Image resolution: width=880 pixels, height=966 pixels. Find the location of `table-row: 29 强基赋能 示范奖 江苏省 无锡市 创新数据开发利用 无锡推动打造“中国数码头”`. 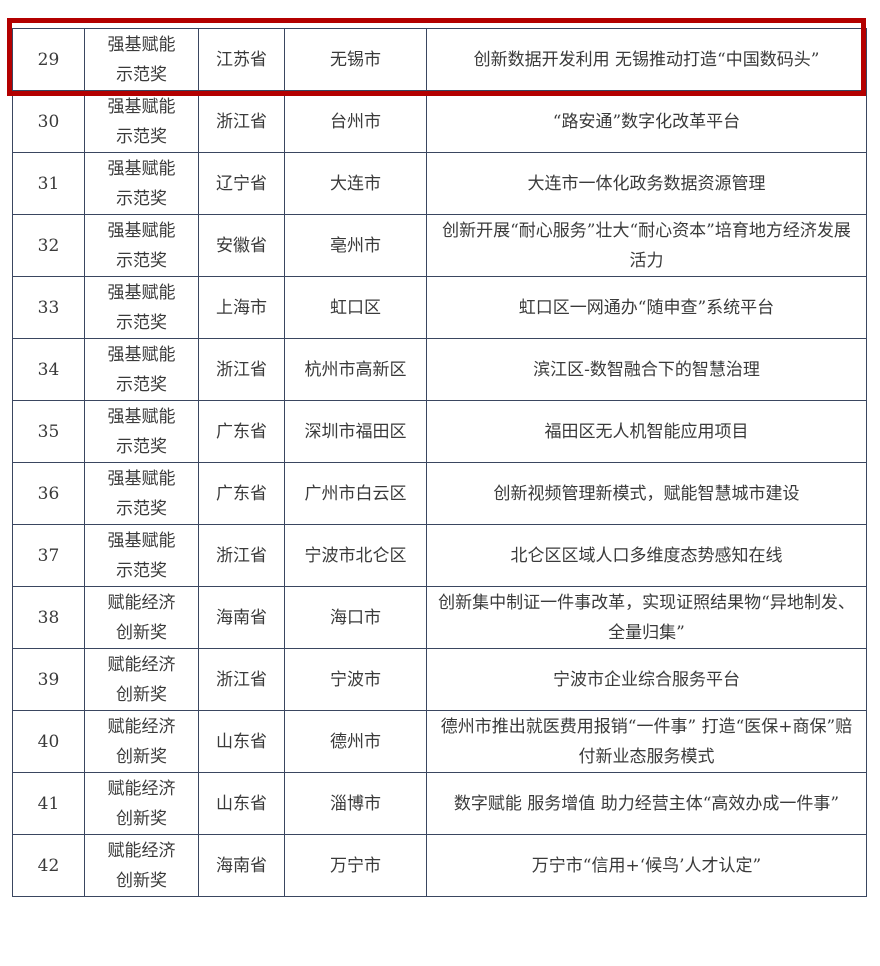

table-row: 29 强基赋能 示范奖 江苏省 无锡市 创新数据开发利用 无锡推动打造“中国数码头” is located at coordinates (439, 59).